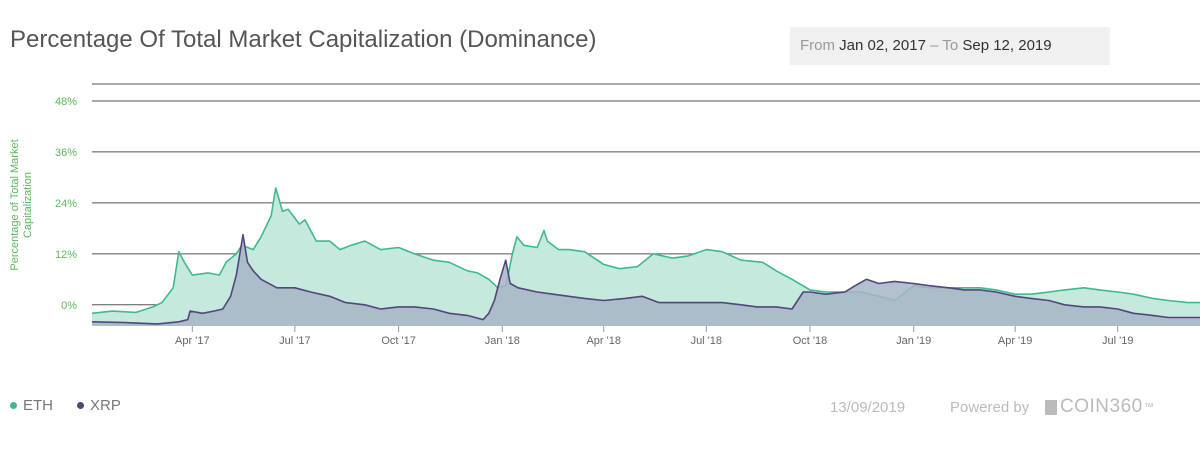 Image resolution: width=1200 pixels, height=450 pixels. I want to click on x-tick-label: Apr '19, so click(1015, 341).